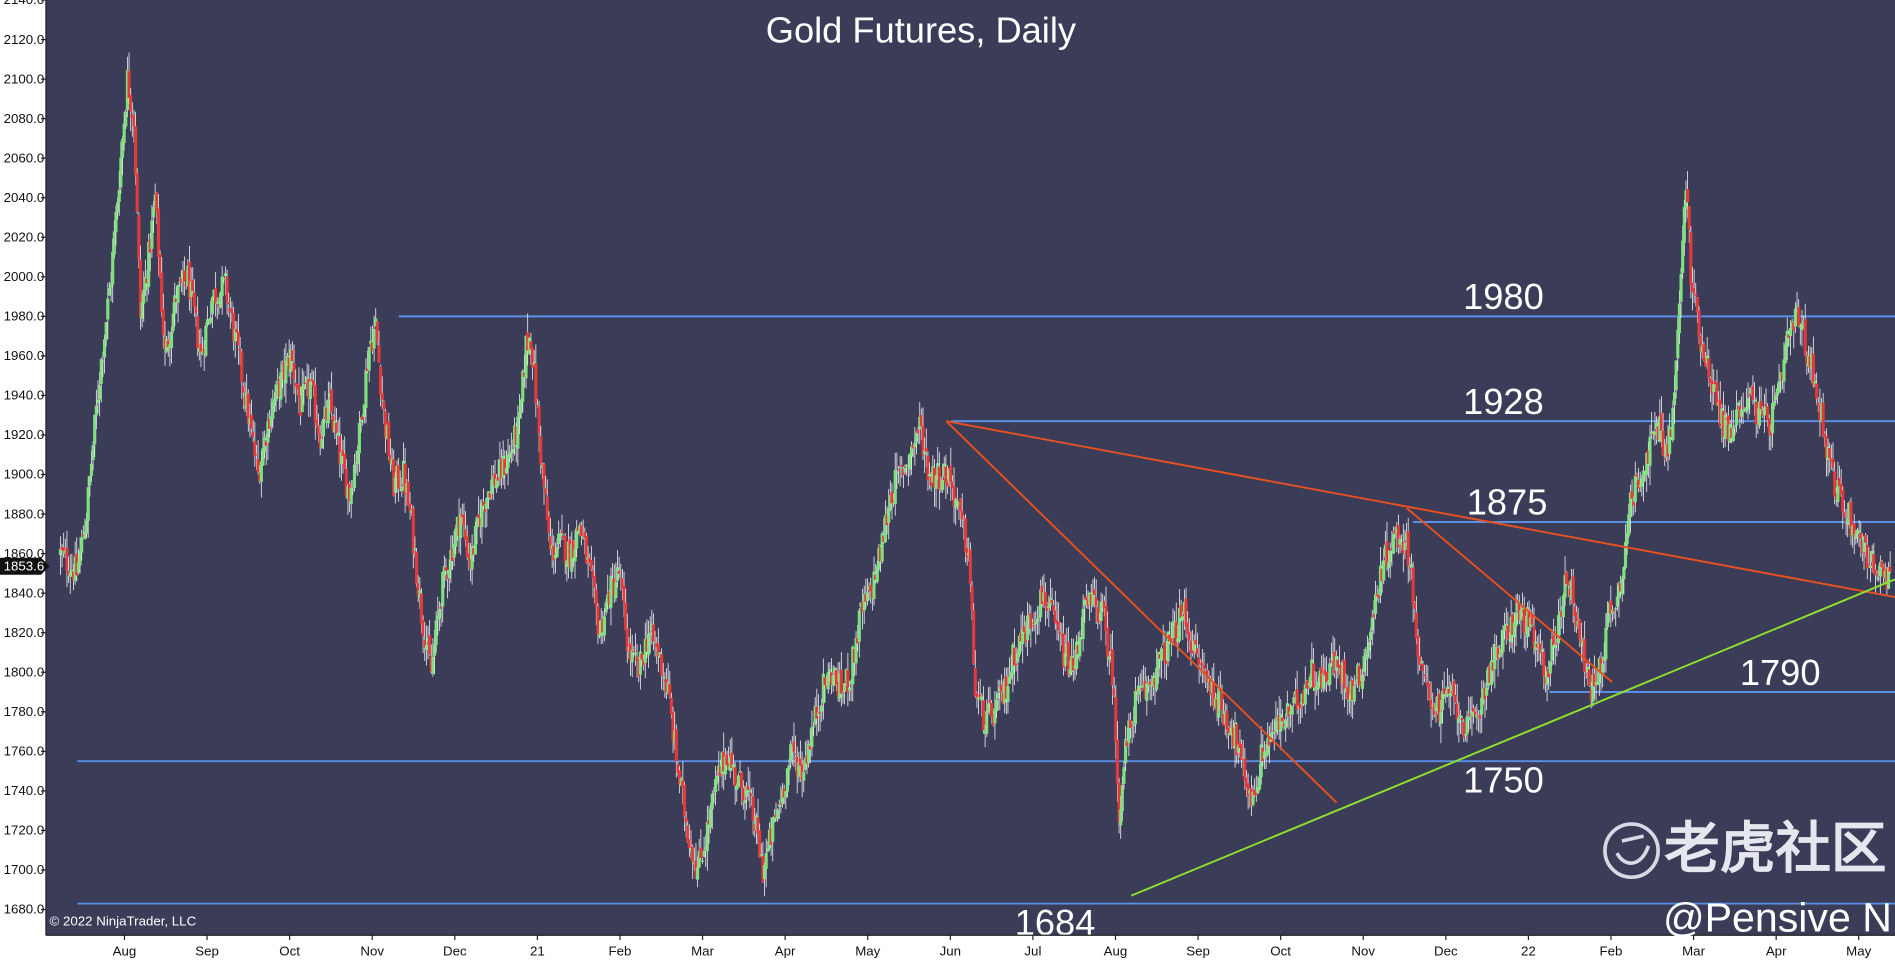 The height and width of the screenshot is (963, 1895). What do you see at coordinates (289, 947) in the screenshot?
I see `x-tick: Oct` at bounding box center [289, 947].